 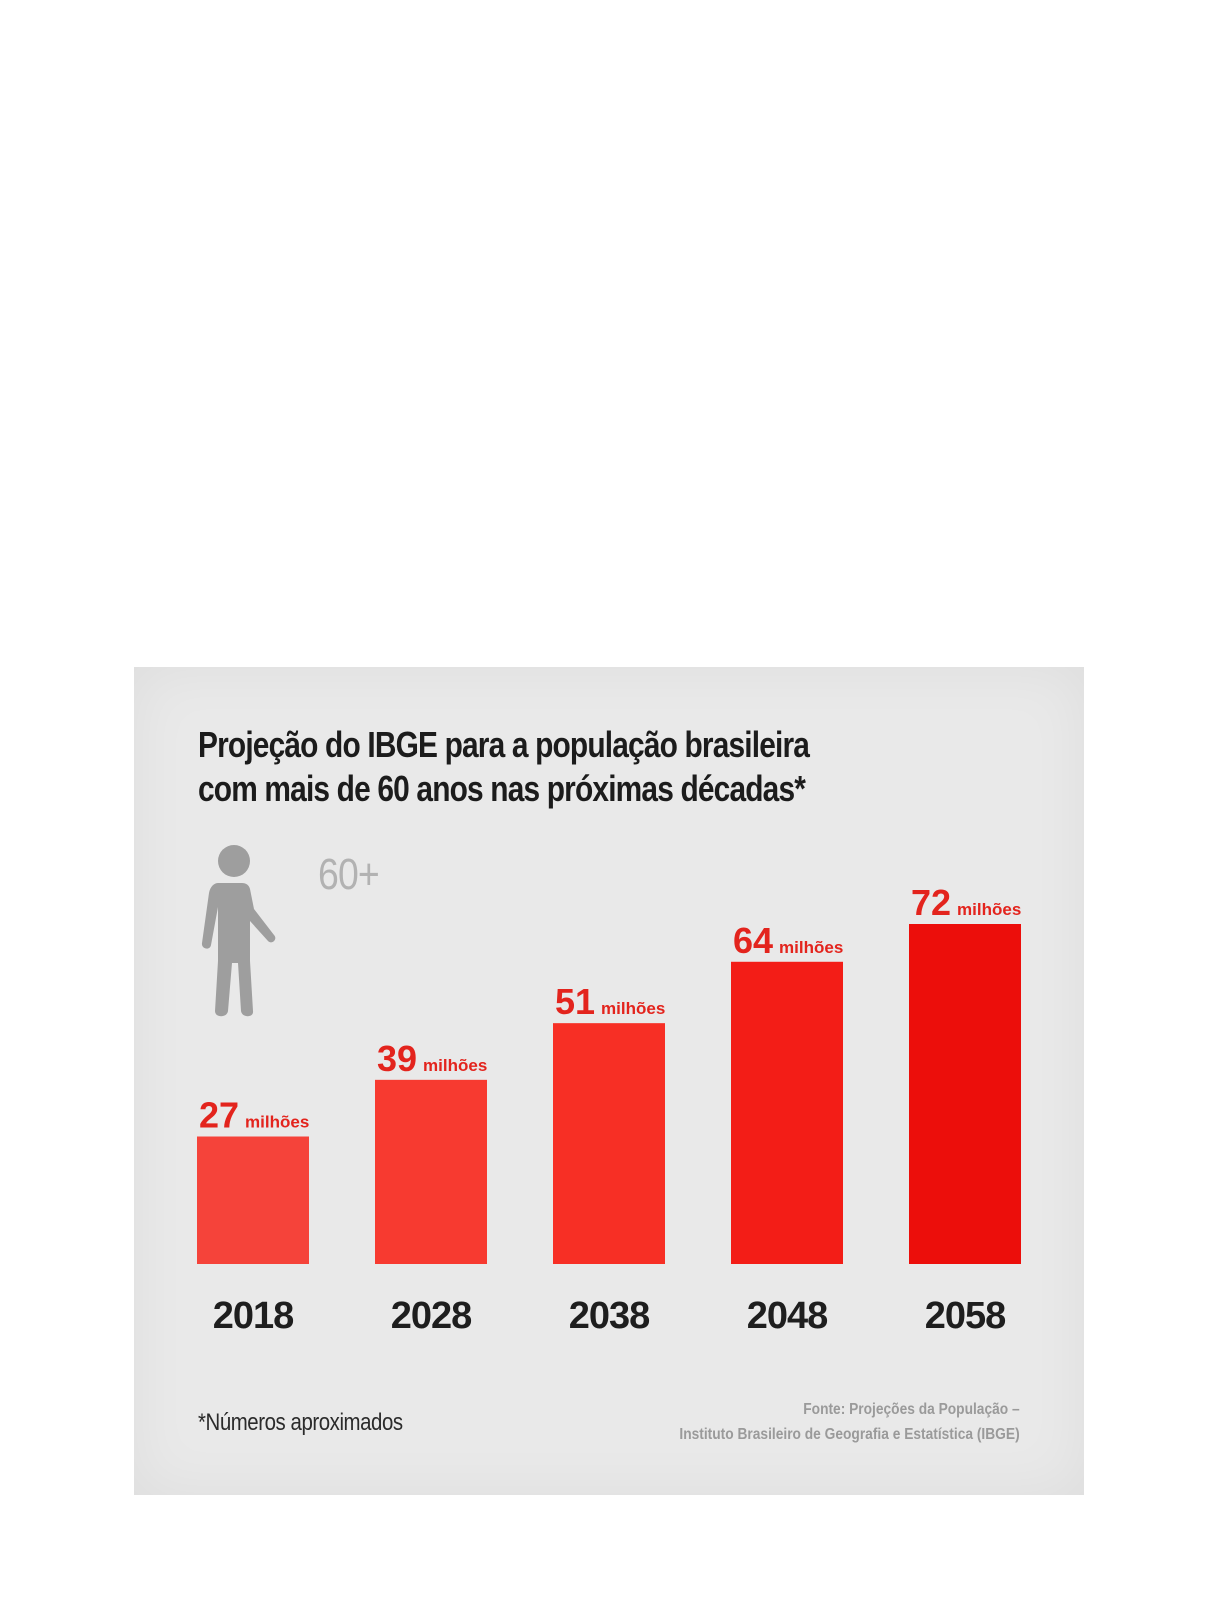 I want to click on age-badge: 60+, so click(x=349, y=874).